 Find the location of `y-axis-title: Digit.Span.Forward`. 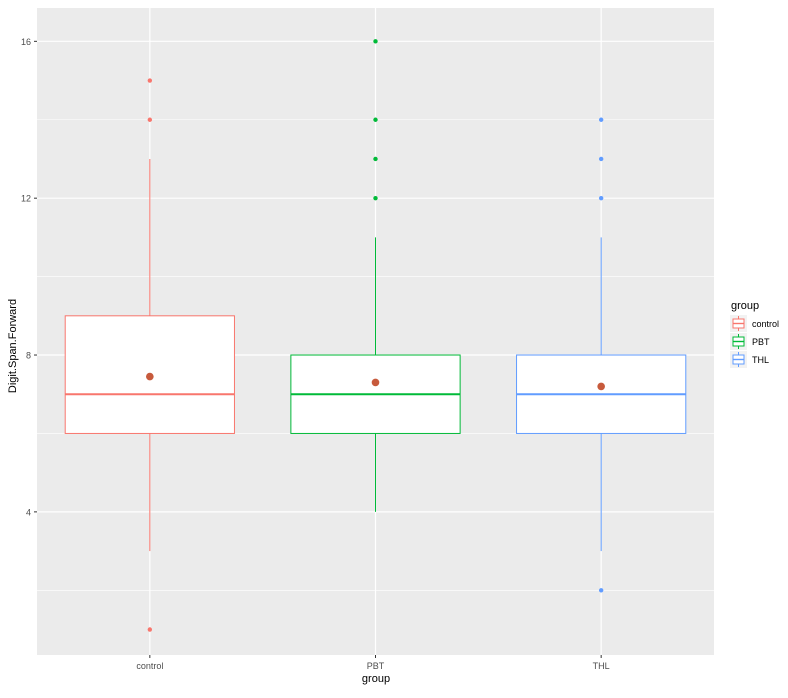

y-axis-title: Digit.Span.Forward is located at coordinates (13, 346).